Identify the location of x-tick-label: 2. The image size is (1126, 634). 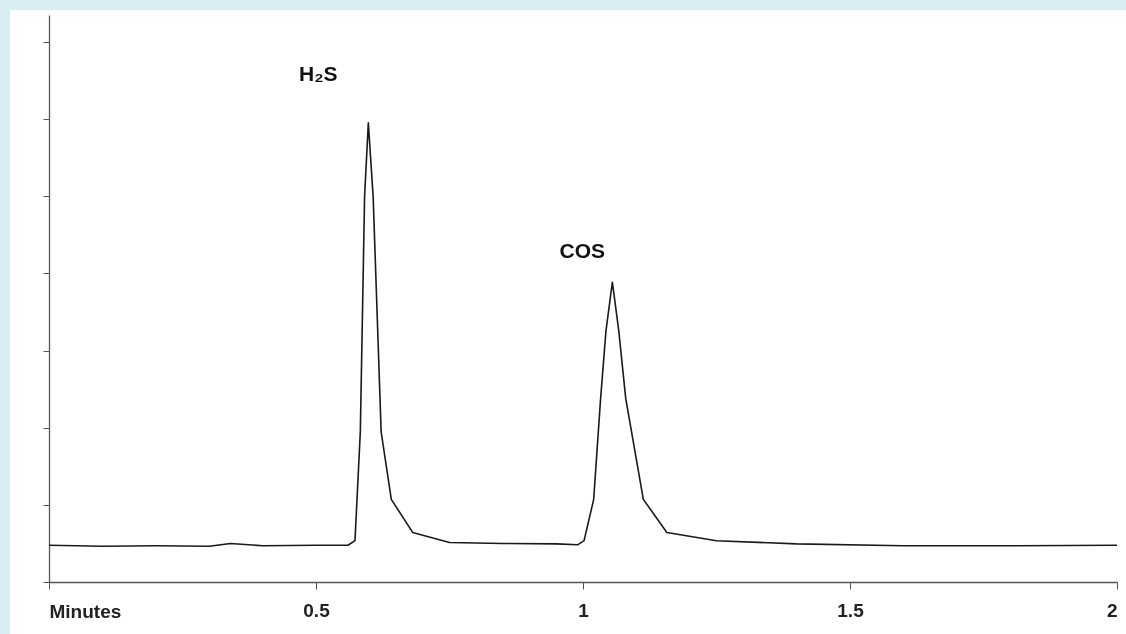
(1112, 610).